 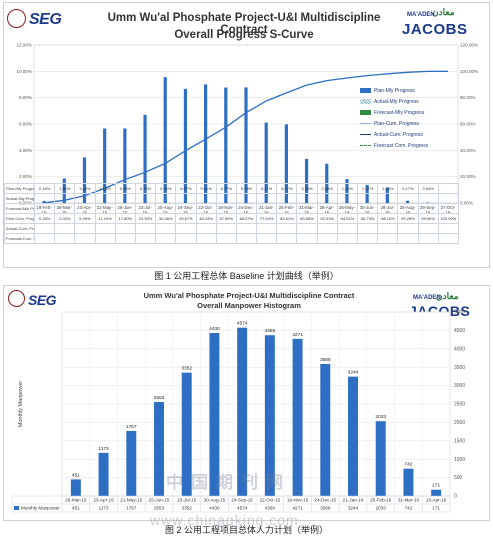 I want to click on chart1-y-right-tick: 20.00%, so click(x=468, y=176).